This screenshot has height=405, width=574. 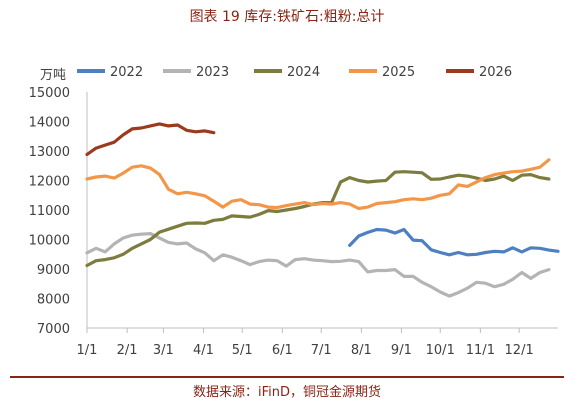 I want to click on x-tick-label: 8/1, so click(x=361, y=350).